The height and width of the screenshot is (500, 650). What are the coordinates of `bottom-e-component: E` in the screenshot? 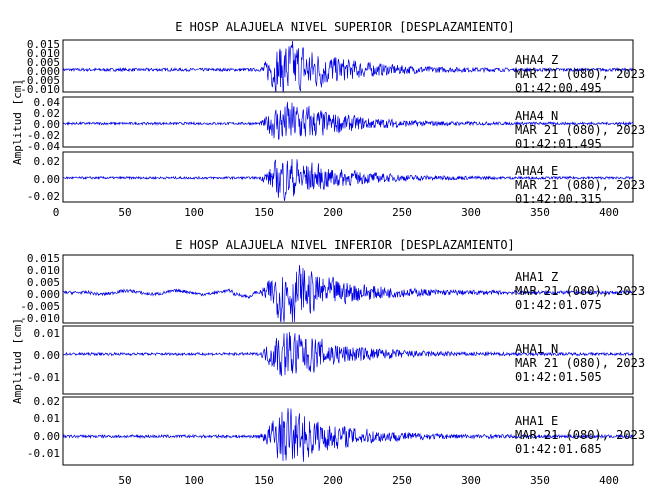 It's located at (554, 421).